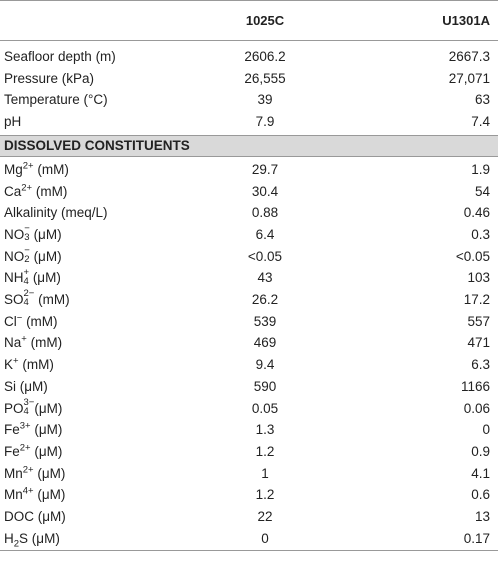  I want to click on cell-value: 7.4, so click(480, 122).